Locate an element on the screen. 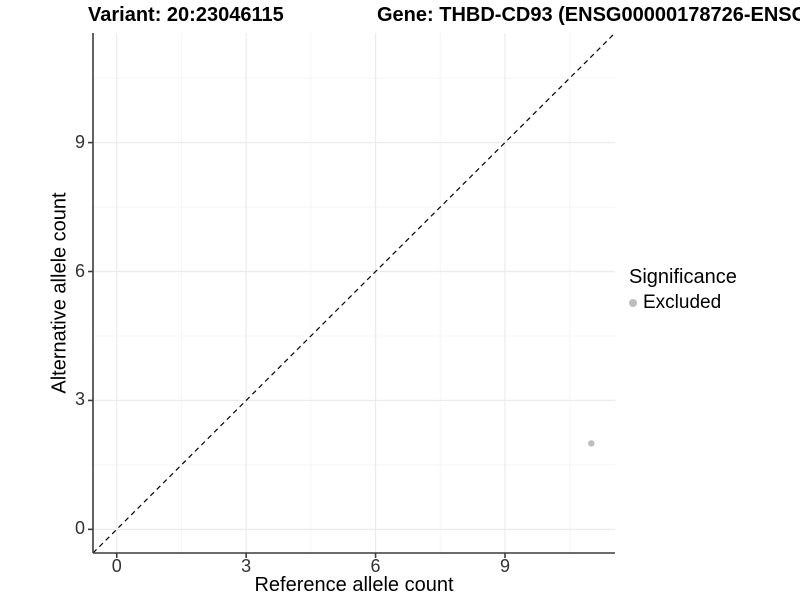 This screenshot has width=800, height=600. legend-item-label: Excluded is located at coordinates (682, 302).